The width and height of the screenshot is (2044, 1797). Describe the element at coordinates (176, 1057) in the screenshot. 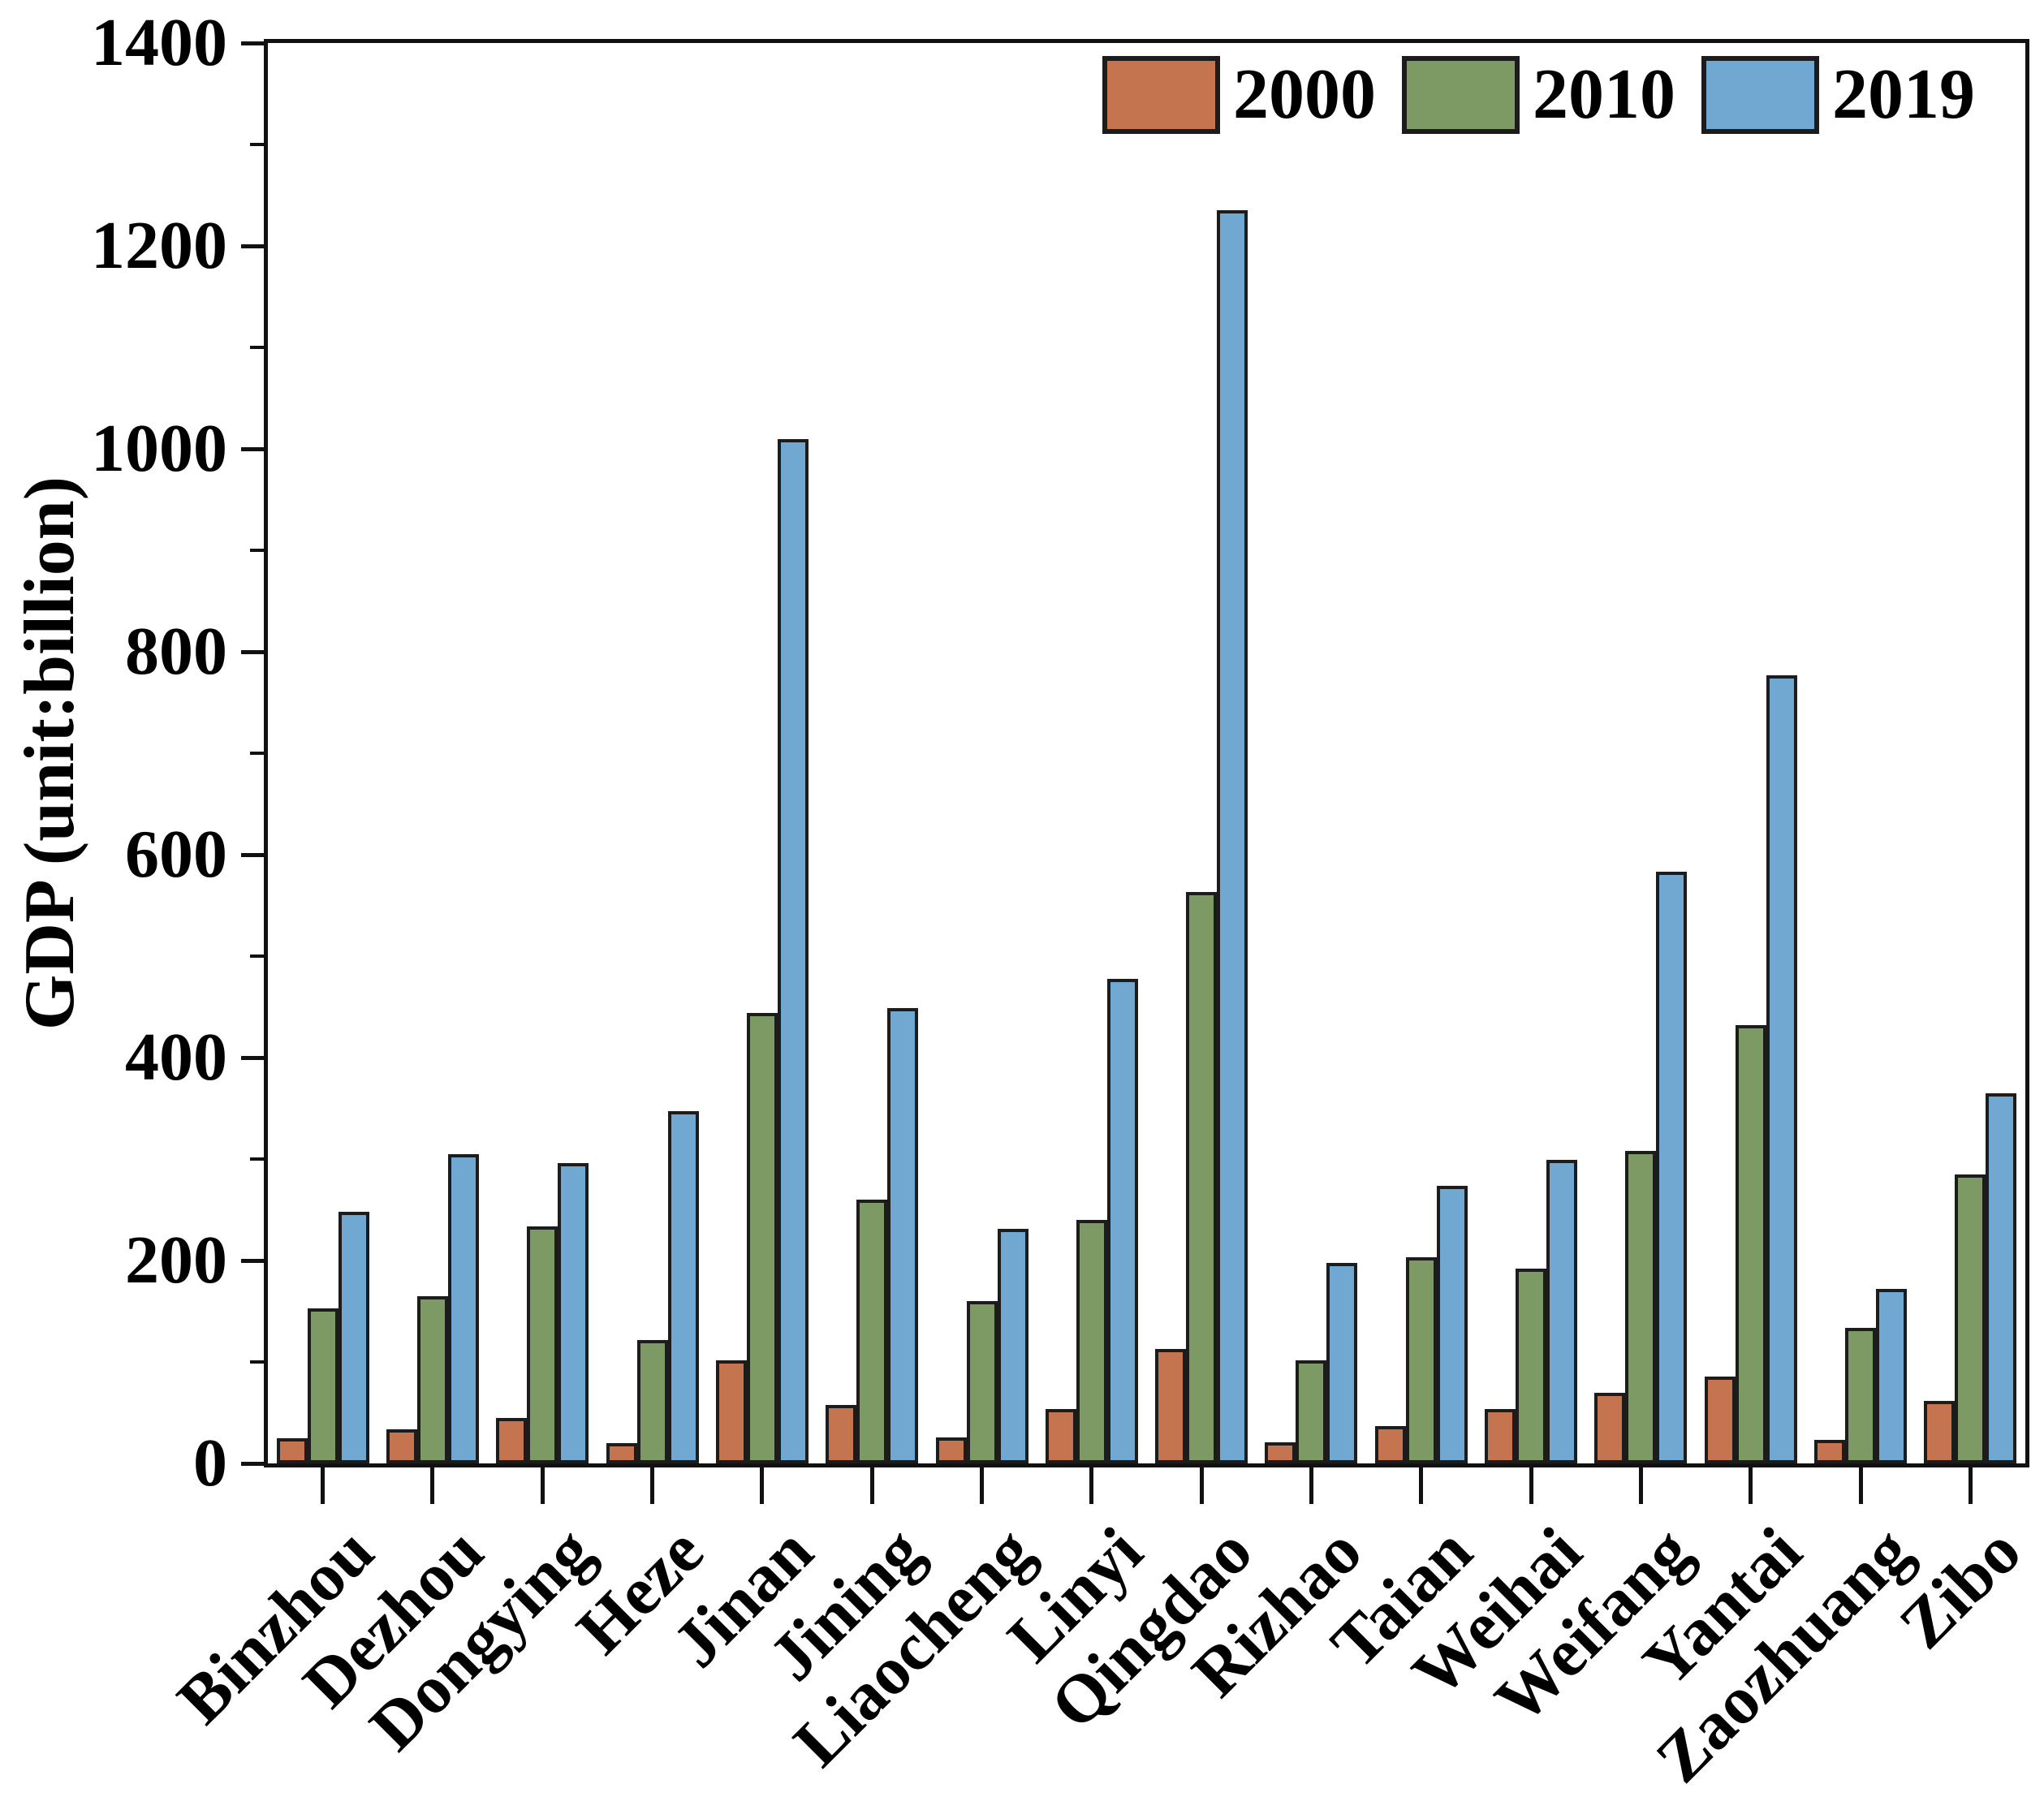

I see `y-tick-label-400: 400` at that location.